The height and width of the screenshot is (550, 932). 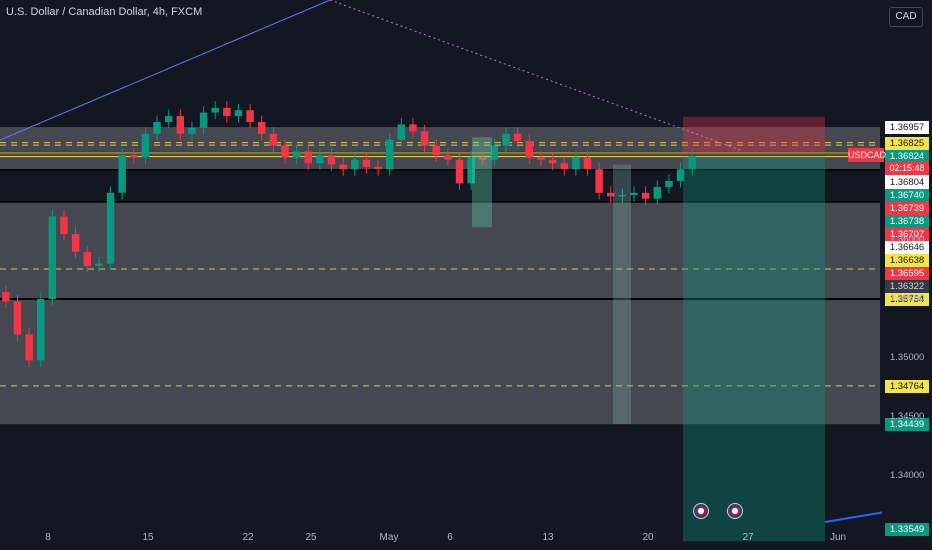 What do you see at coordinates (748, 537) in the screenshot?
I see `time-tick: 27` at bounding box center [748, 537].